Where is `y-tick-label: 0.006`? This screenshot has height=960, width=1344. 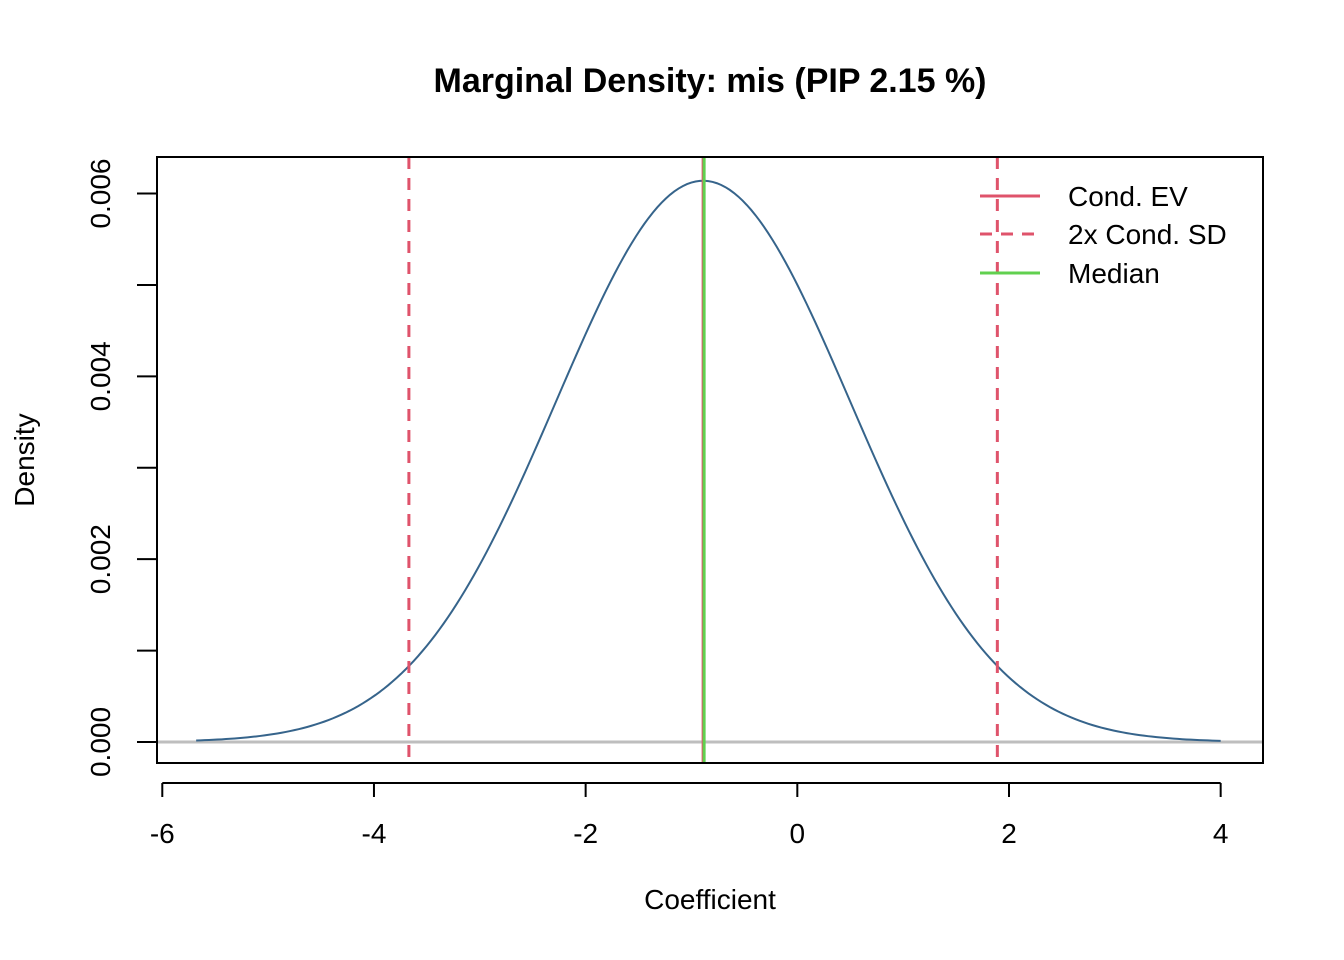
y-tick-label: 0.006 is located at coordinates (100, 194).